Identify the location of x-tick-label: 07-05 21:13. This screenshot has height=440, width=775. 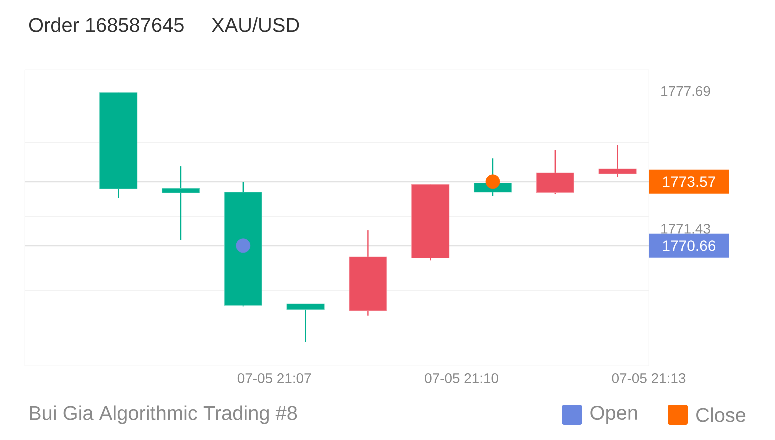
(649, 379).